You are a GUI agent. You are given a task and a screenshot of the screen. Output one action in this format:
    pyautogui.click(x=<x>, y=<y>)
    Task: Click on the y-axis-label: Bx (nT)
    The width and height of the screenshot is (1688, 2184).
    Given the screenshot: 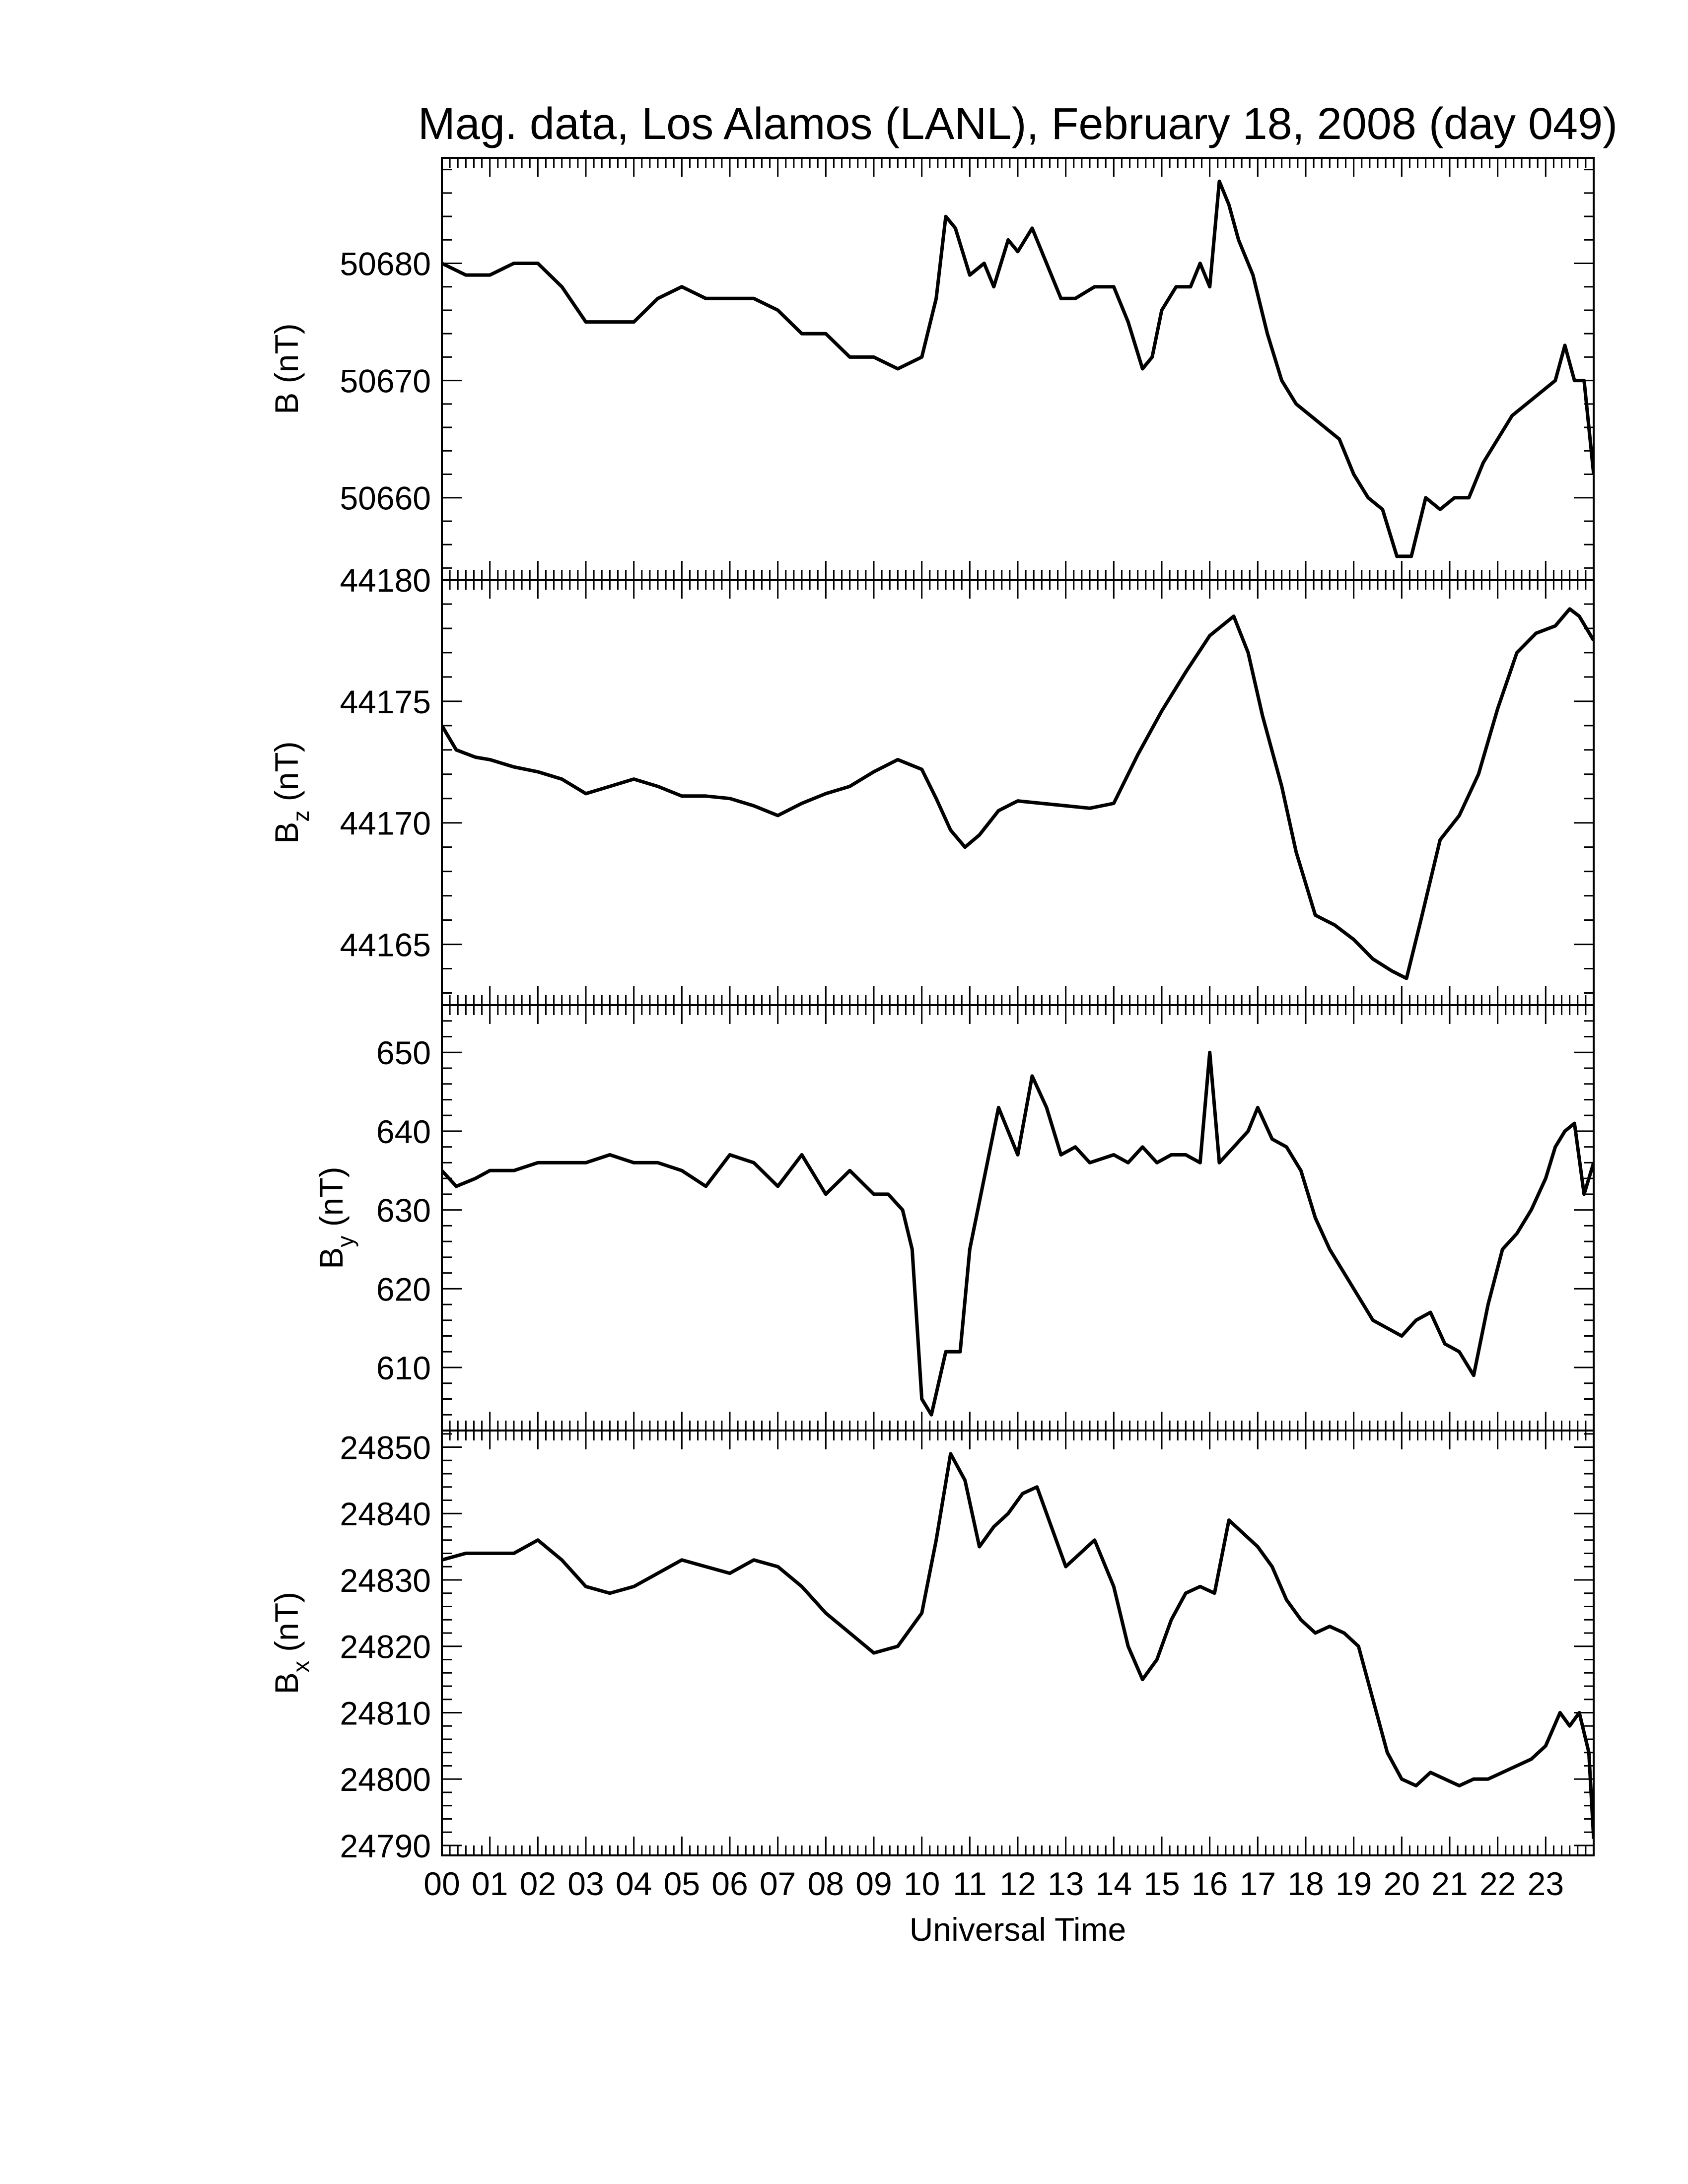 What is the action you would take?
    pyautogui.click(x=291, y=1643)
    